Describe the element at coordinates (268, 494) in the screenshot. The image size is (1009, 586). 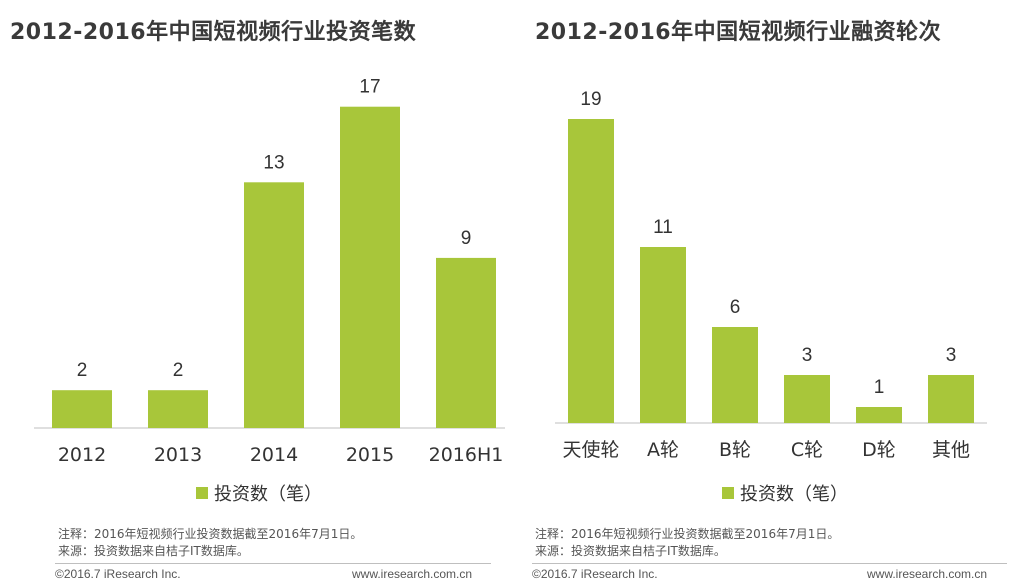
I see `left-legend-label: 投资数（笔）` at that location.